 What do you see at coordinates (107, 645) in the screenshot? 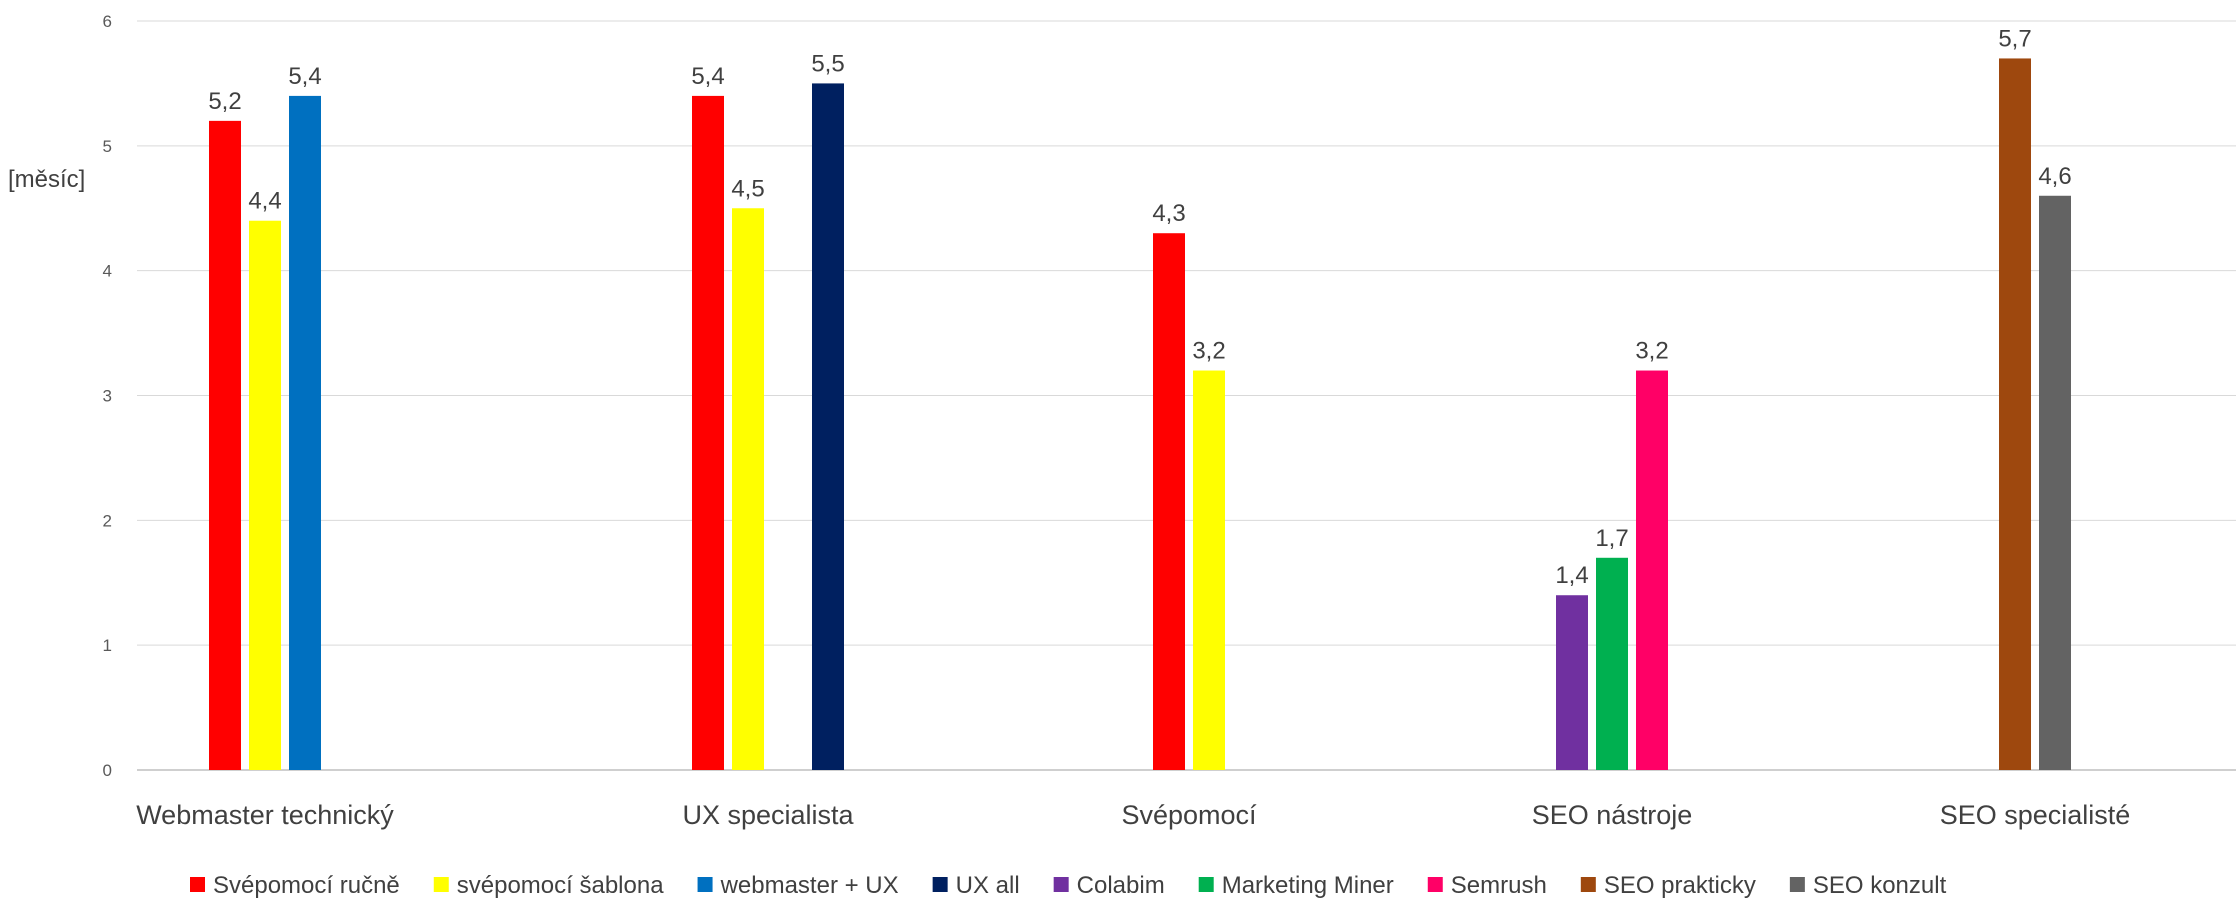
I see `y-tick-label: 1` at bounding box center [107, 645].